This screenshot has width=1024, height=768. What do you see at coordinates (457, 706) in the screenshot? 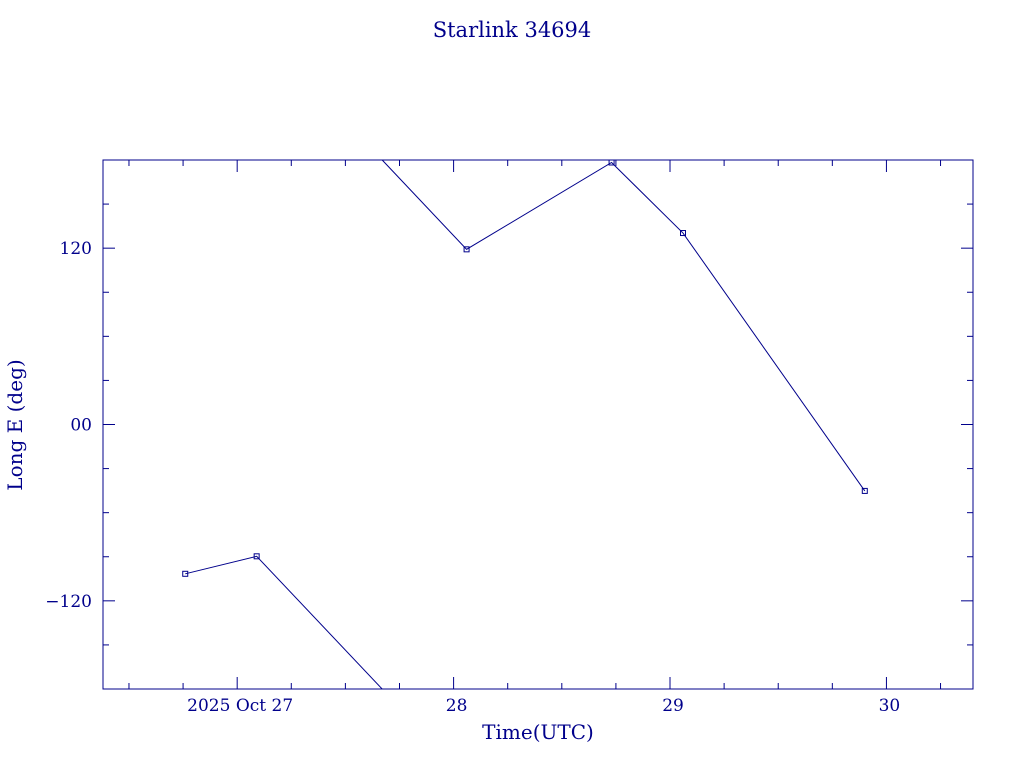
I see `x-tick-label: 28` at bounding box center [457, 706].